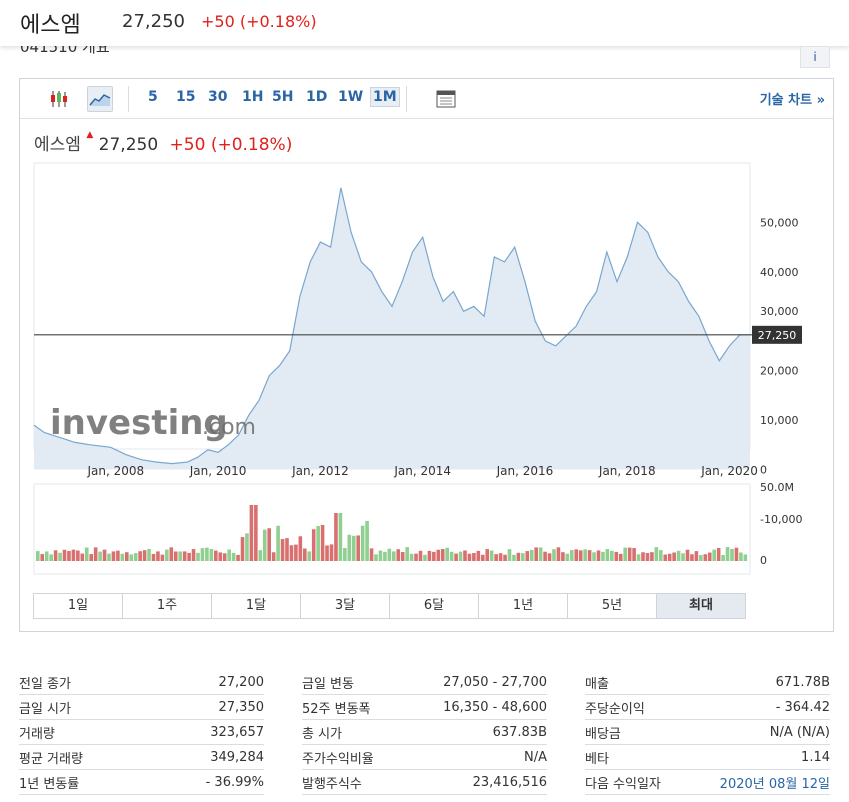  What do you see at coordinates (774, 784) in the screenshot?
I see `stat-value: 2020년 08월 12일` at bounding box center [774, 784].